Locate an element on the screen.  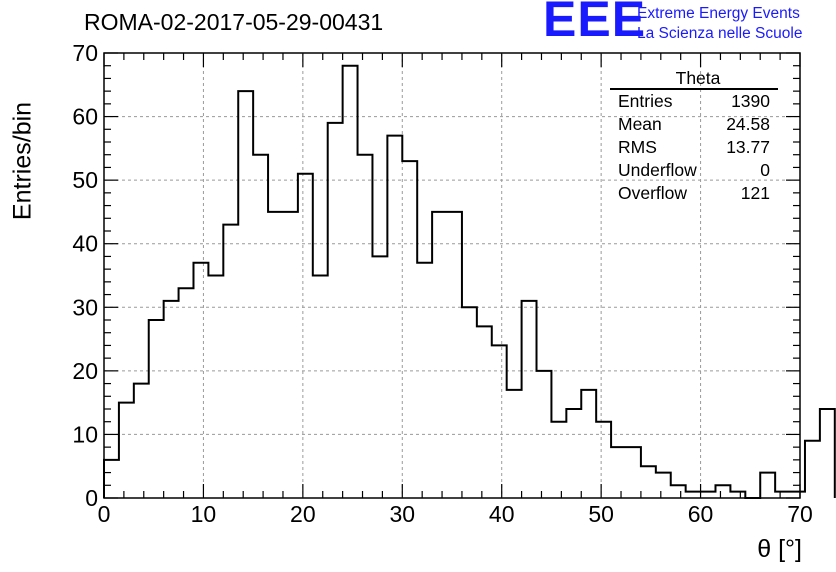
stats-row: Mean 24.58 is located at coordinates (694, 124).